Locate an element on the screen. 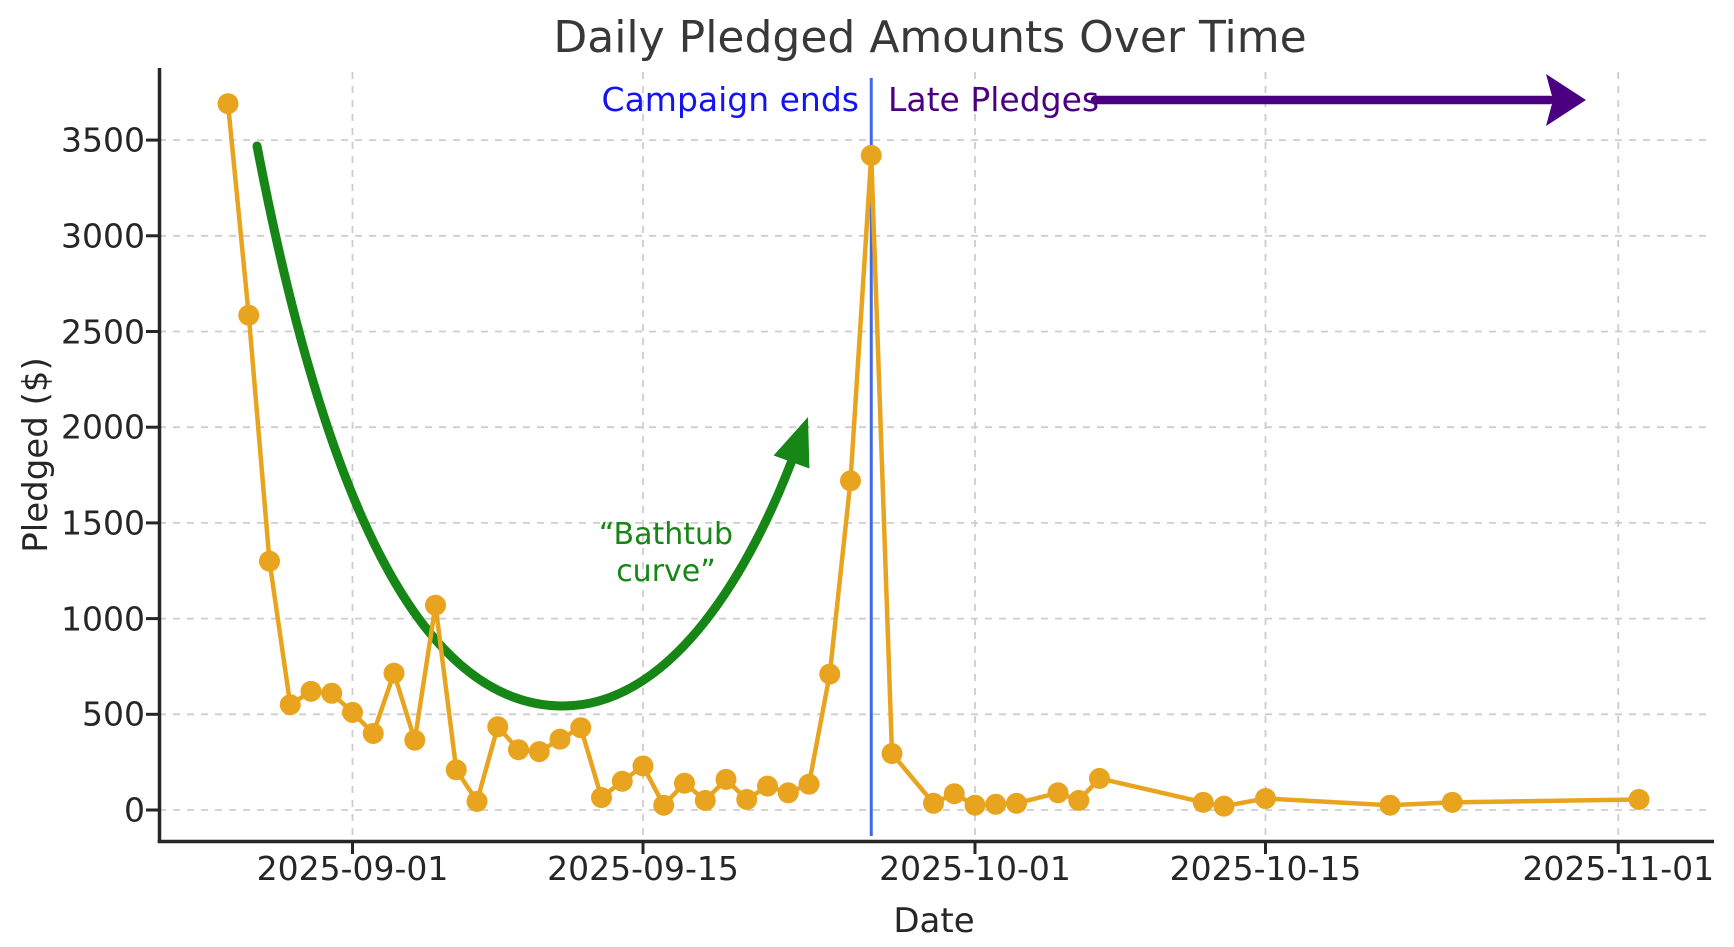  y-tick-label: 2000 is located at coordinates (103, 427).